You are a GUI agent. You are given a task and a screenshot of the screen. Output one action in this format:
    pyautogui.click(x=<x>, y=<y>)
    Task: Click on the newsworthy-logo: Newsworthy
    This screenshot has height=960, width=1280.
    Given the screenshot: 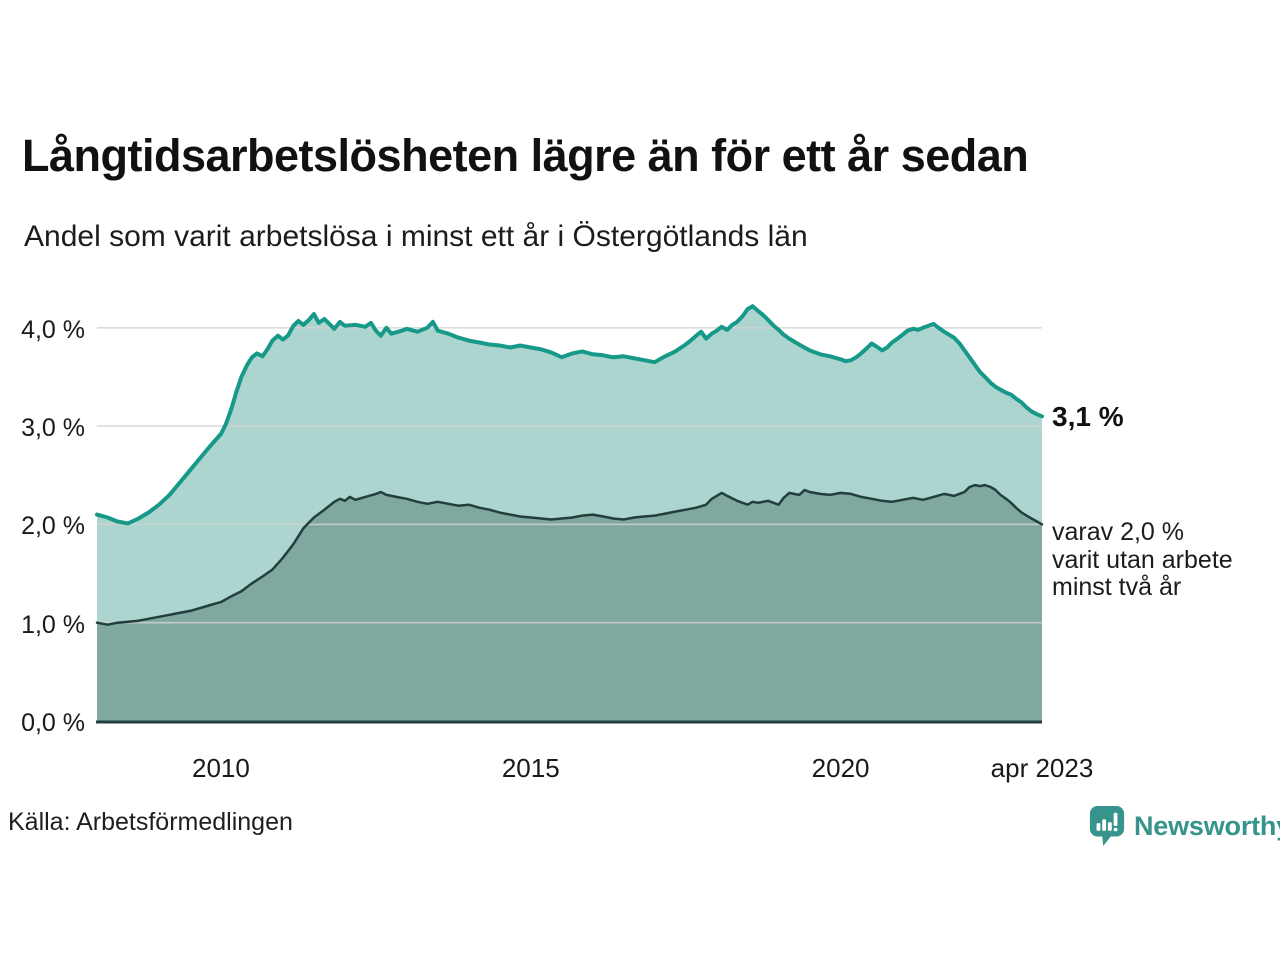 What is the action you would take?
    pyautogui.click(x=1184, y=826)
    